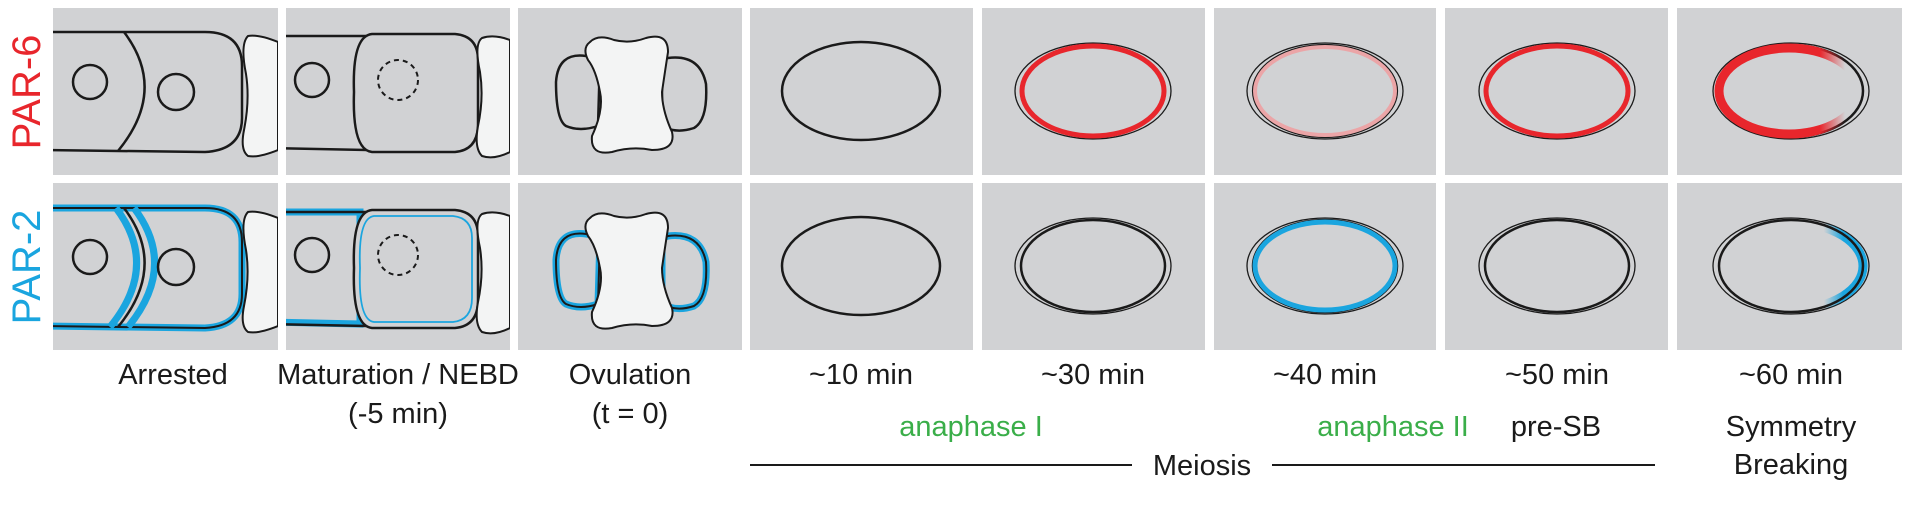  I want to click on panel-t40-par2, so click(1325, 266).